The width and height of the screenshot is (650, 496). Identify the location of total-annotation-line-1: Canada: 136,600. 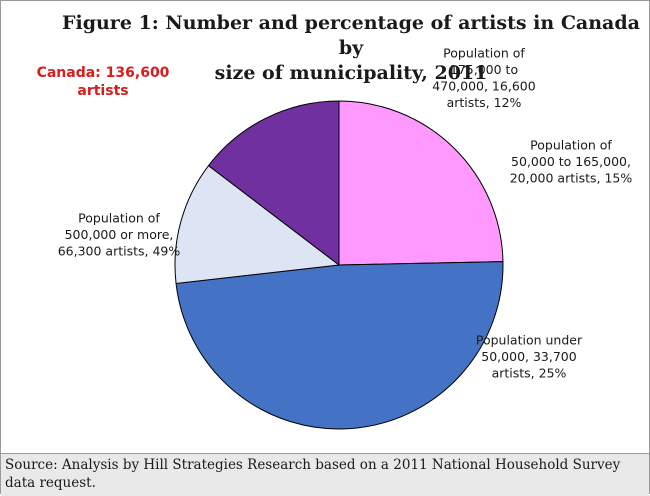
(103, 73).